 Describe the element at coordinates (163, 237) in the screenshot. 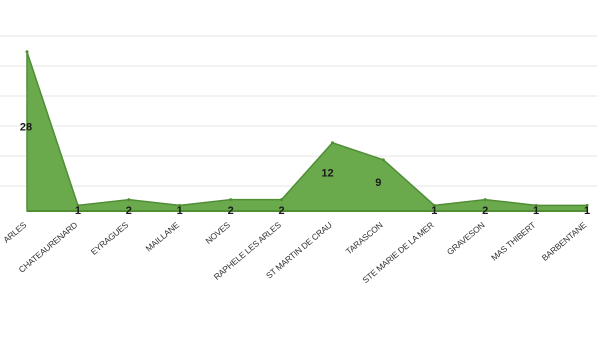

I see `x-tick-label-3: MAILLANE` at that location.